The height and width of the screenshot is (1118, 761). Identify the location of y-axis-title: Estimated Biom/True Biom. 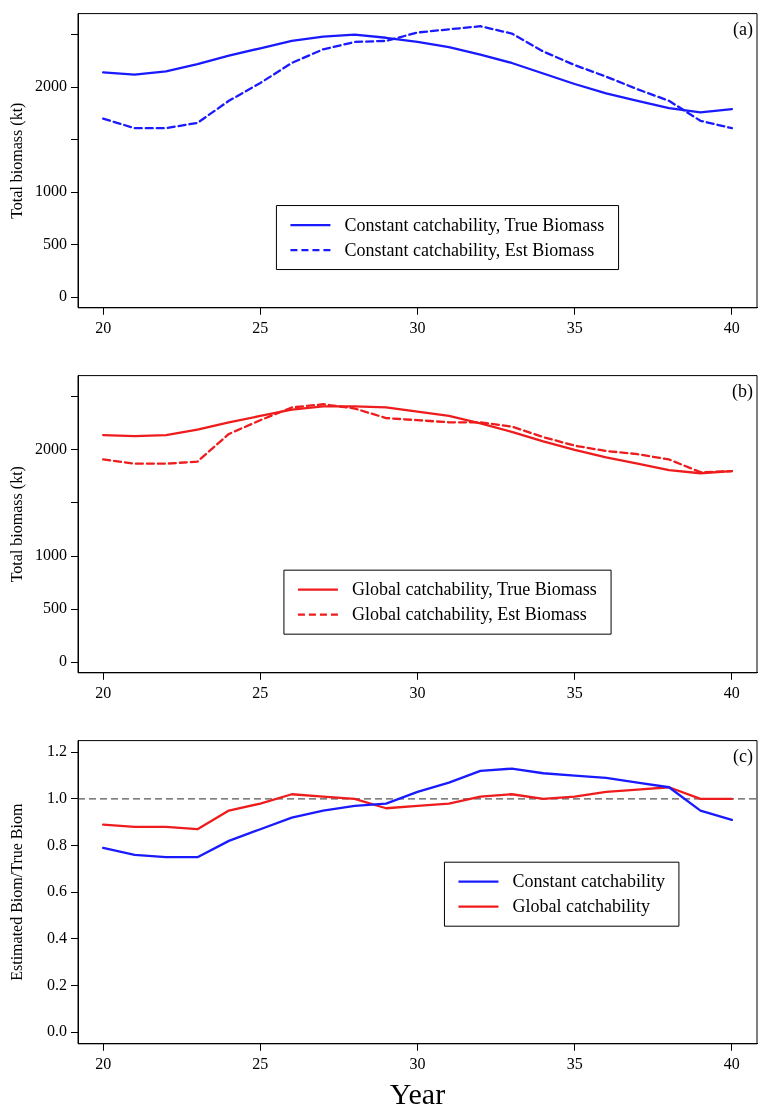
(16, 892).